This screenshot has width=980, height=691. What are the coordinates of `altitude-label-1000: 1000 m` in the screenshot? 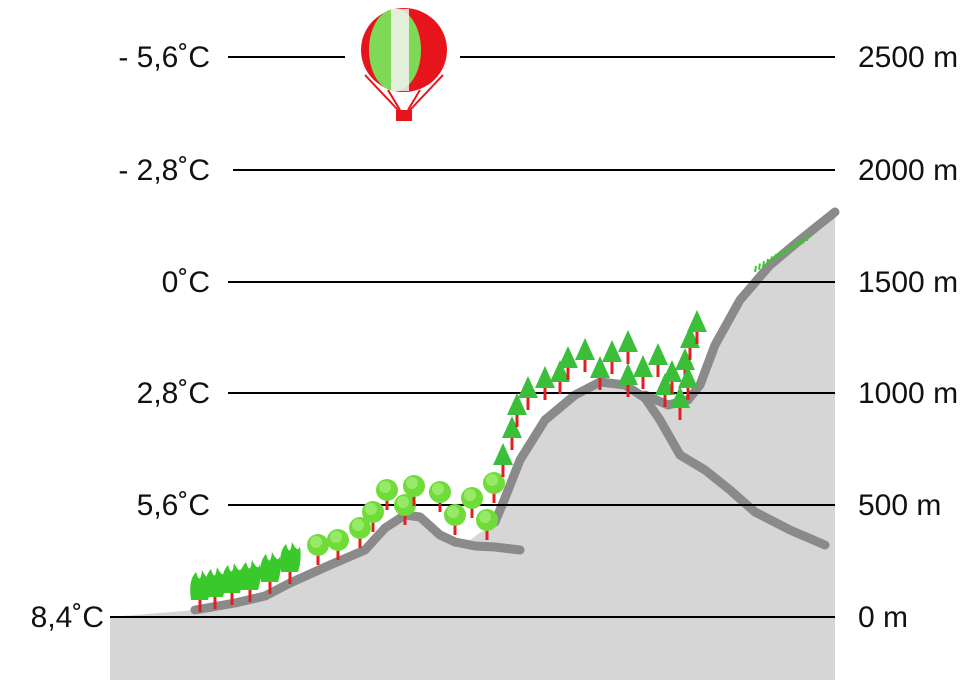 It's located at (908, 393).